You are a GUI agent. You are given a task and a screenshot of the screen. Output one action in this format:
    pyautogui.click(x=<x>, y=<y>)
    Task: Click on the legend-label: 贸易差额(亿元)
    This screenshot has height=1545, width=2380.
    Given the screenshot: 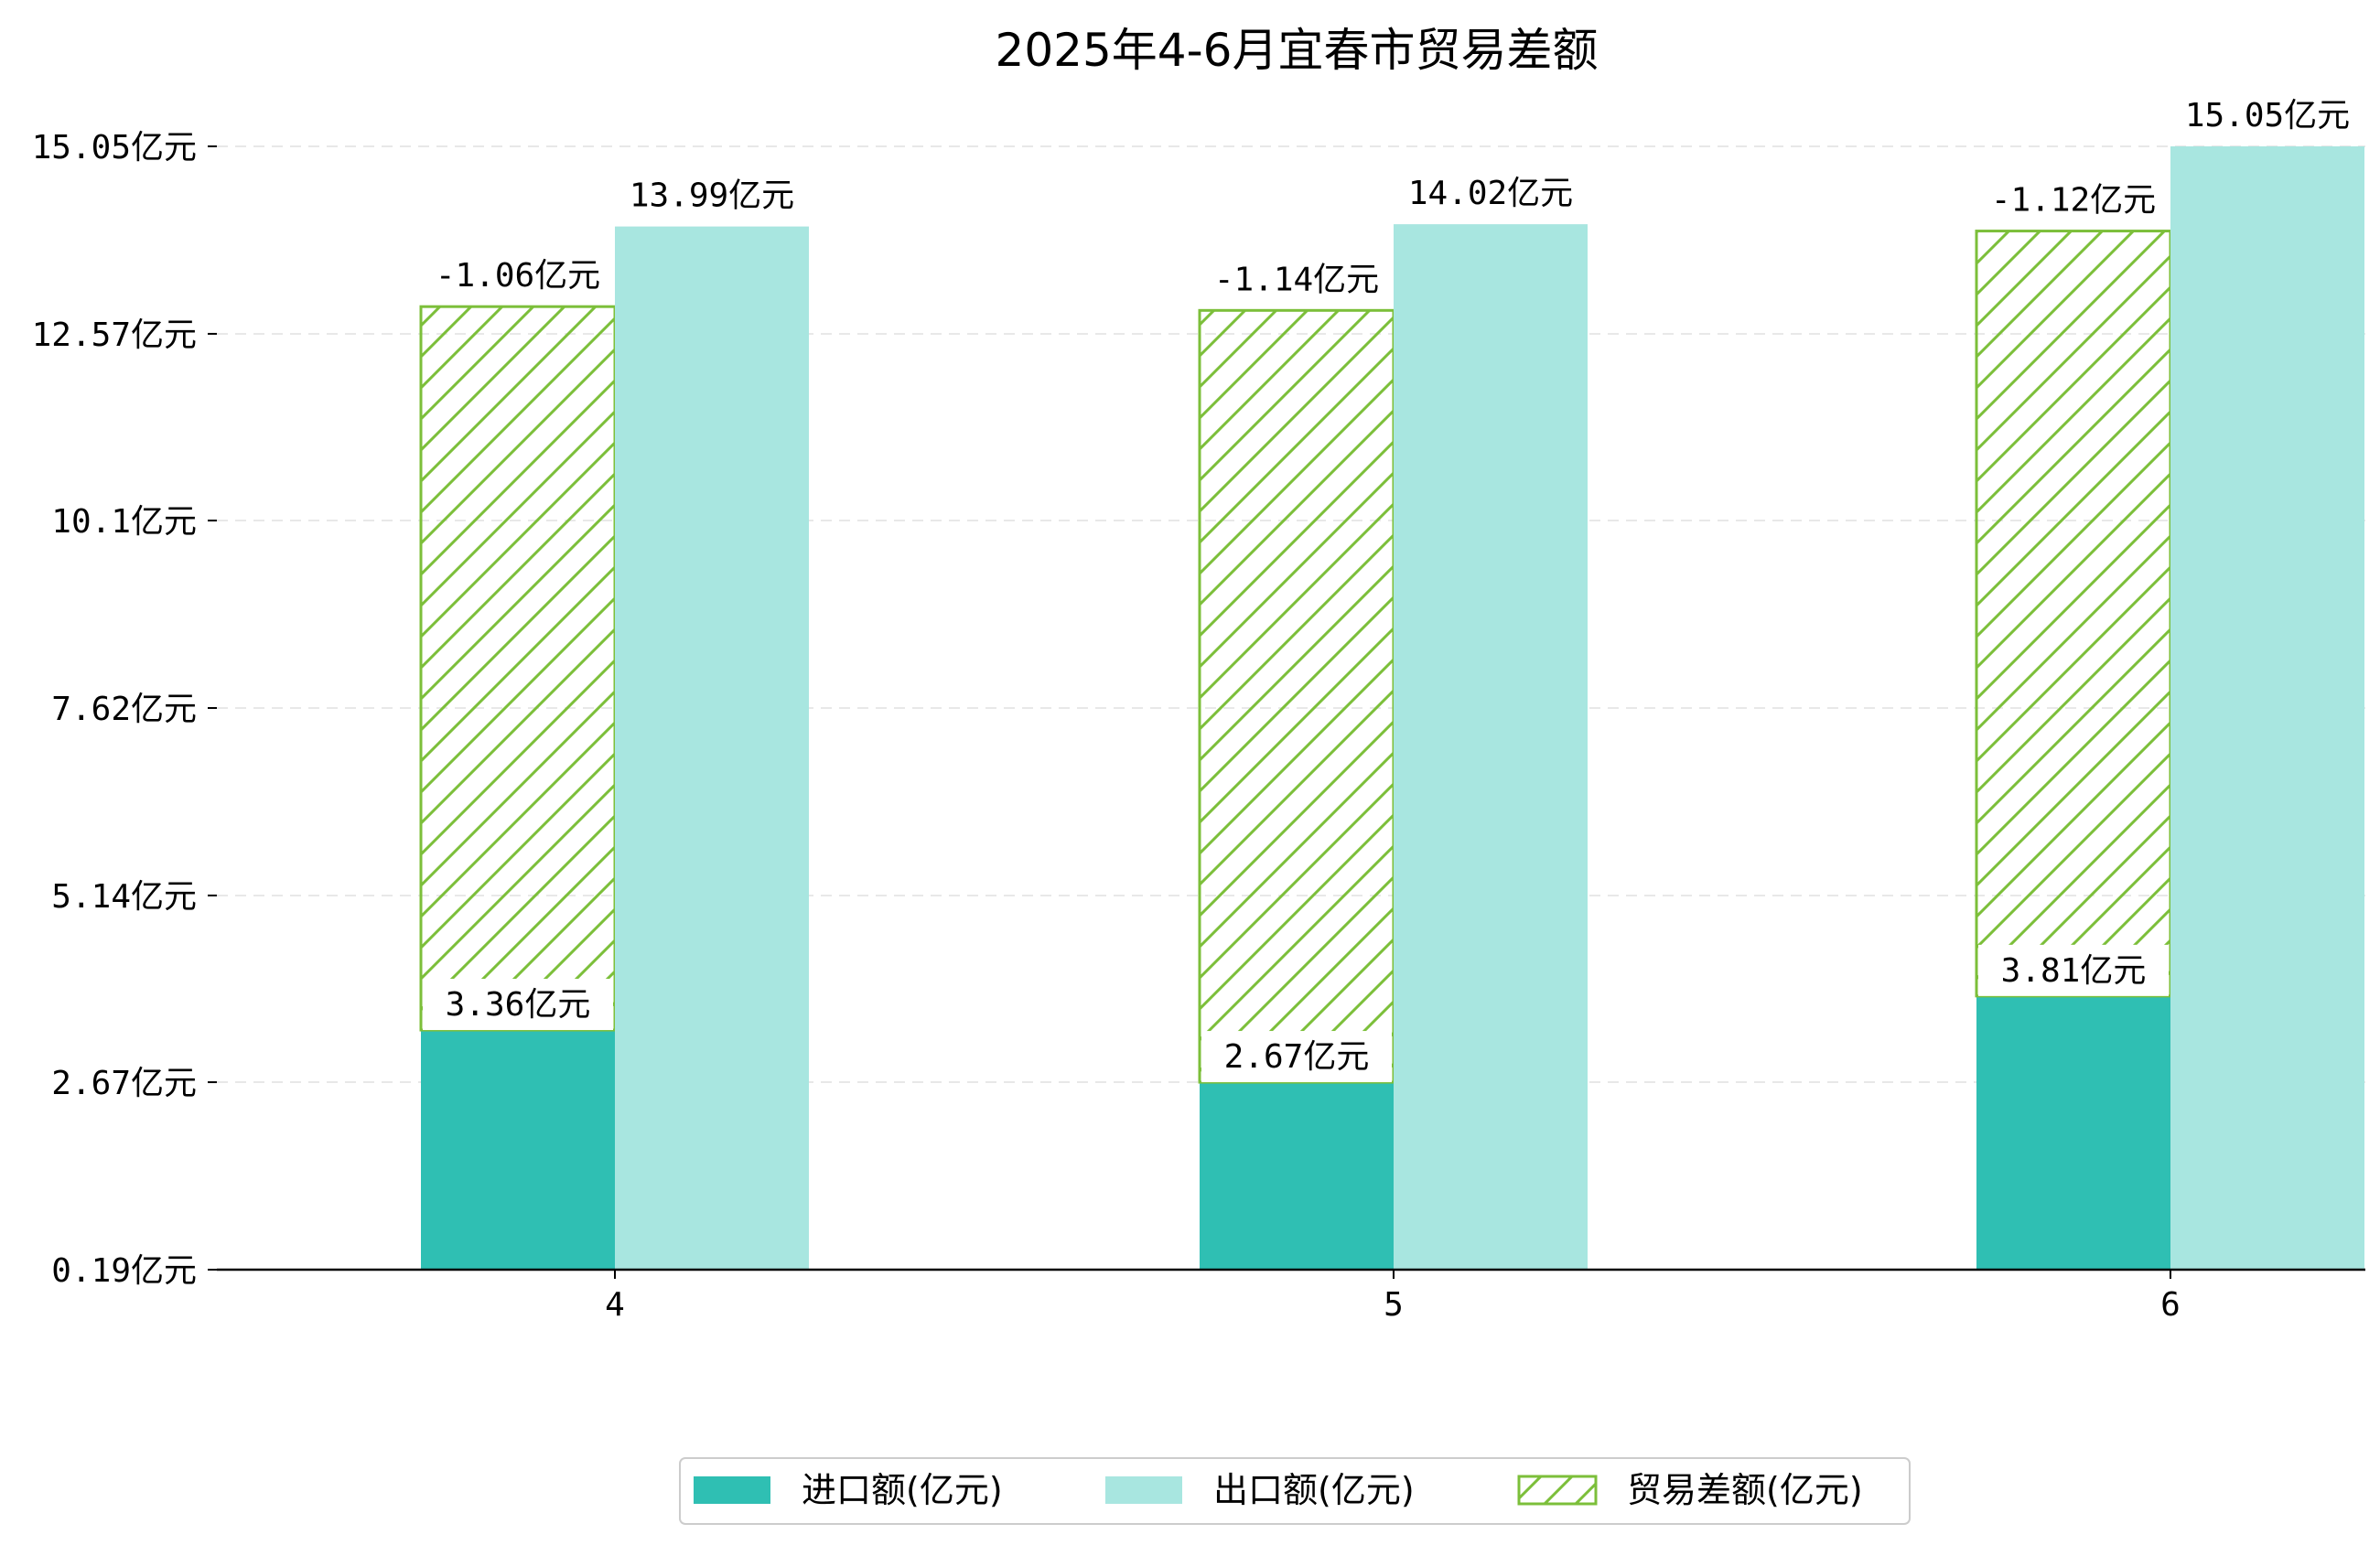 What is the action you would take?
    pyautogui.click(x=1745, y=1490)
    